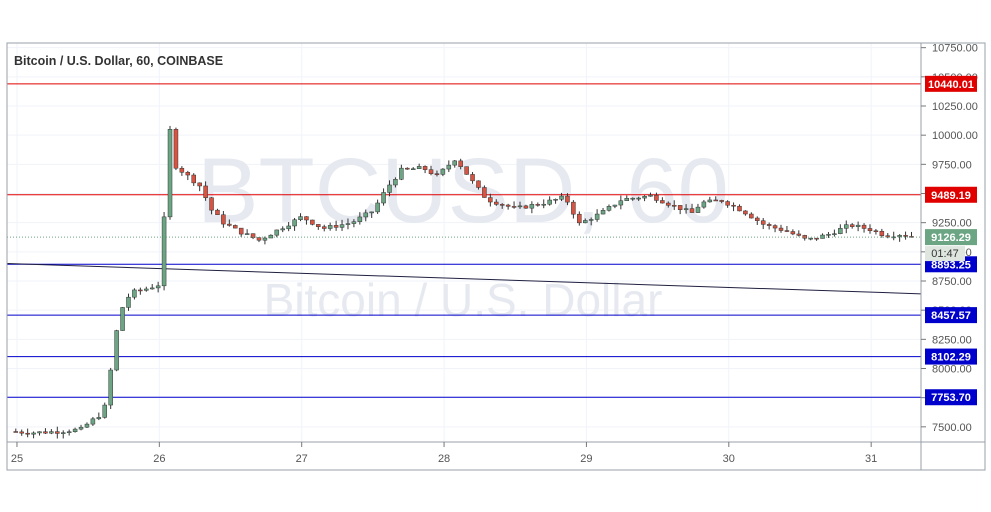  Describe the element at coordinates (17, 459) in the screenshot. I see `x-tick-label: 25` at that location.